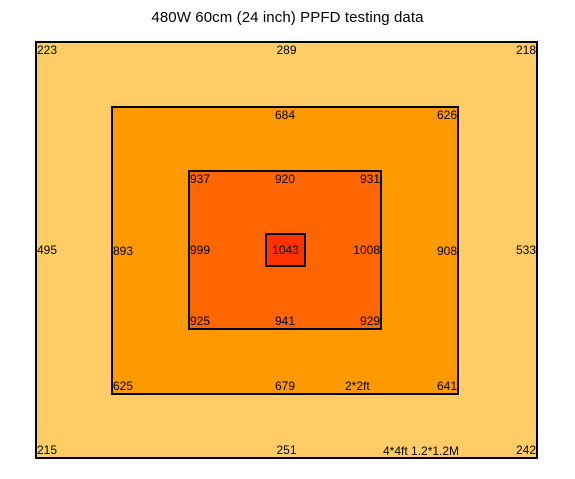 The width and height of the screenshot is (575, 479). I want to click on ppfd-reading: 223, so click(47, 50).